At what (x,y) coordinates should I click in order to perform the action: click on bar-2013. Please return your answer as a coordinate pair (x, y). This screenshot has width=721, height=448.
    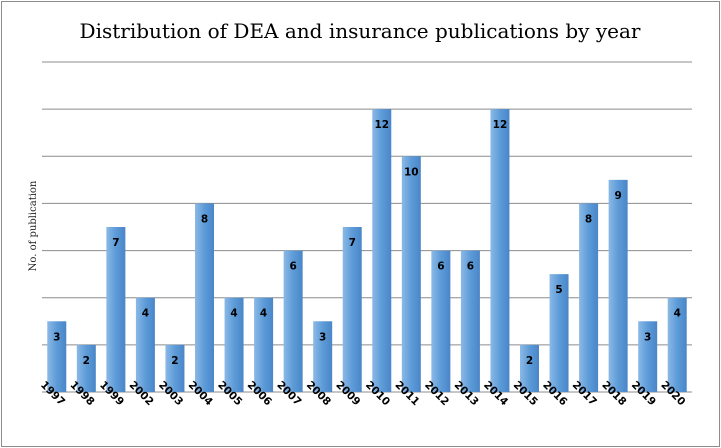
    Looking at the image, I should click on (470, 321).